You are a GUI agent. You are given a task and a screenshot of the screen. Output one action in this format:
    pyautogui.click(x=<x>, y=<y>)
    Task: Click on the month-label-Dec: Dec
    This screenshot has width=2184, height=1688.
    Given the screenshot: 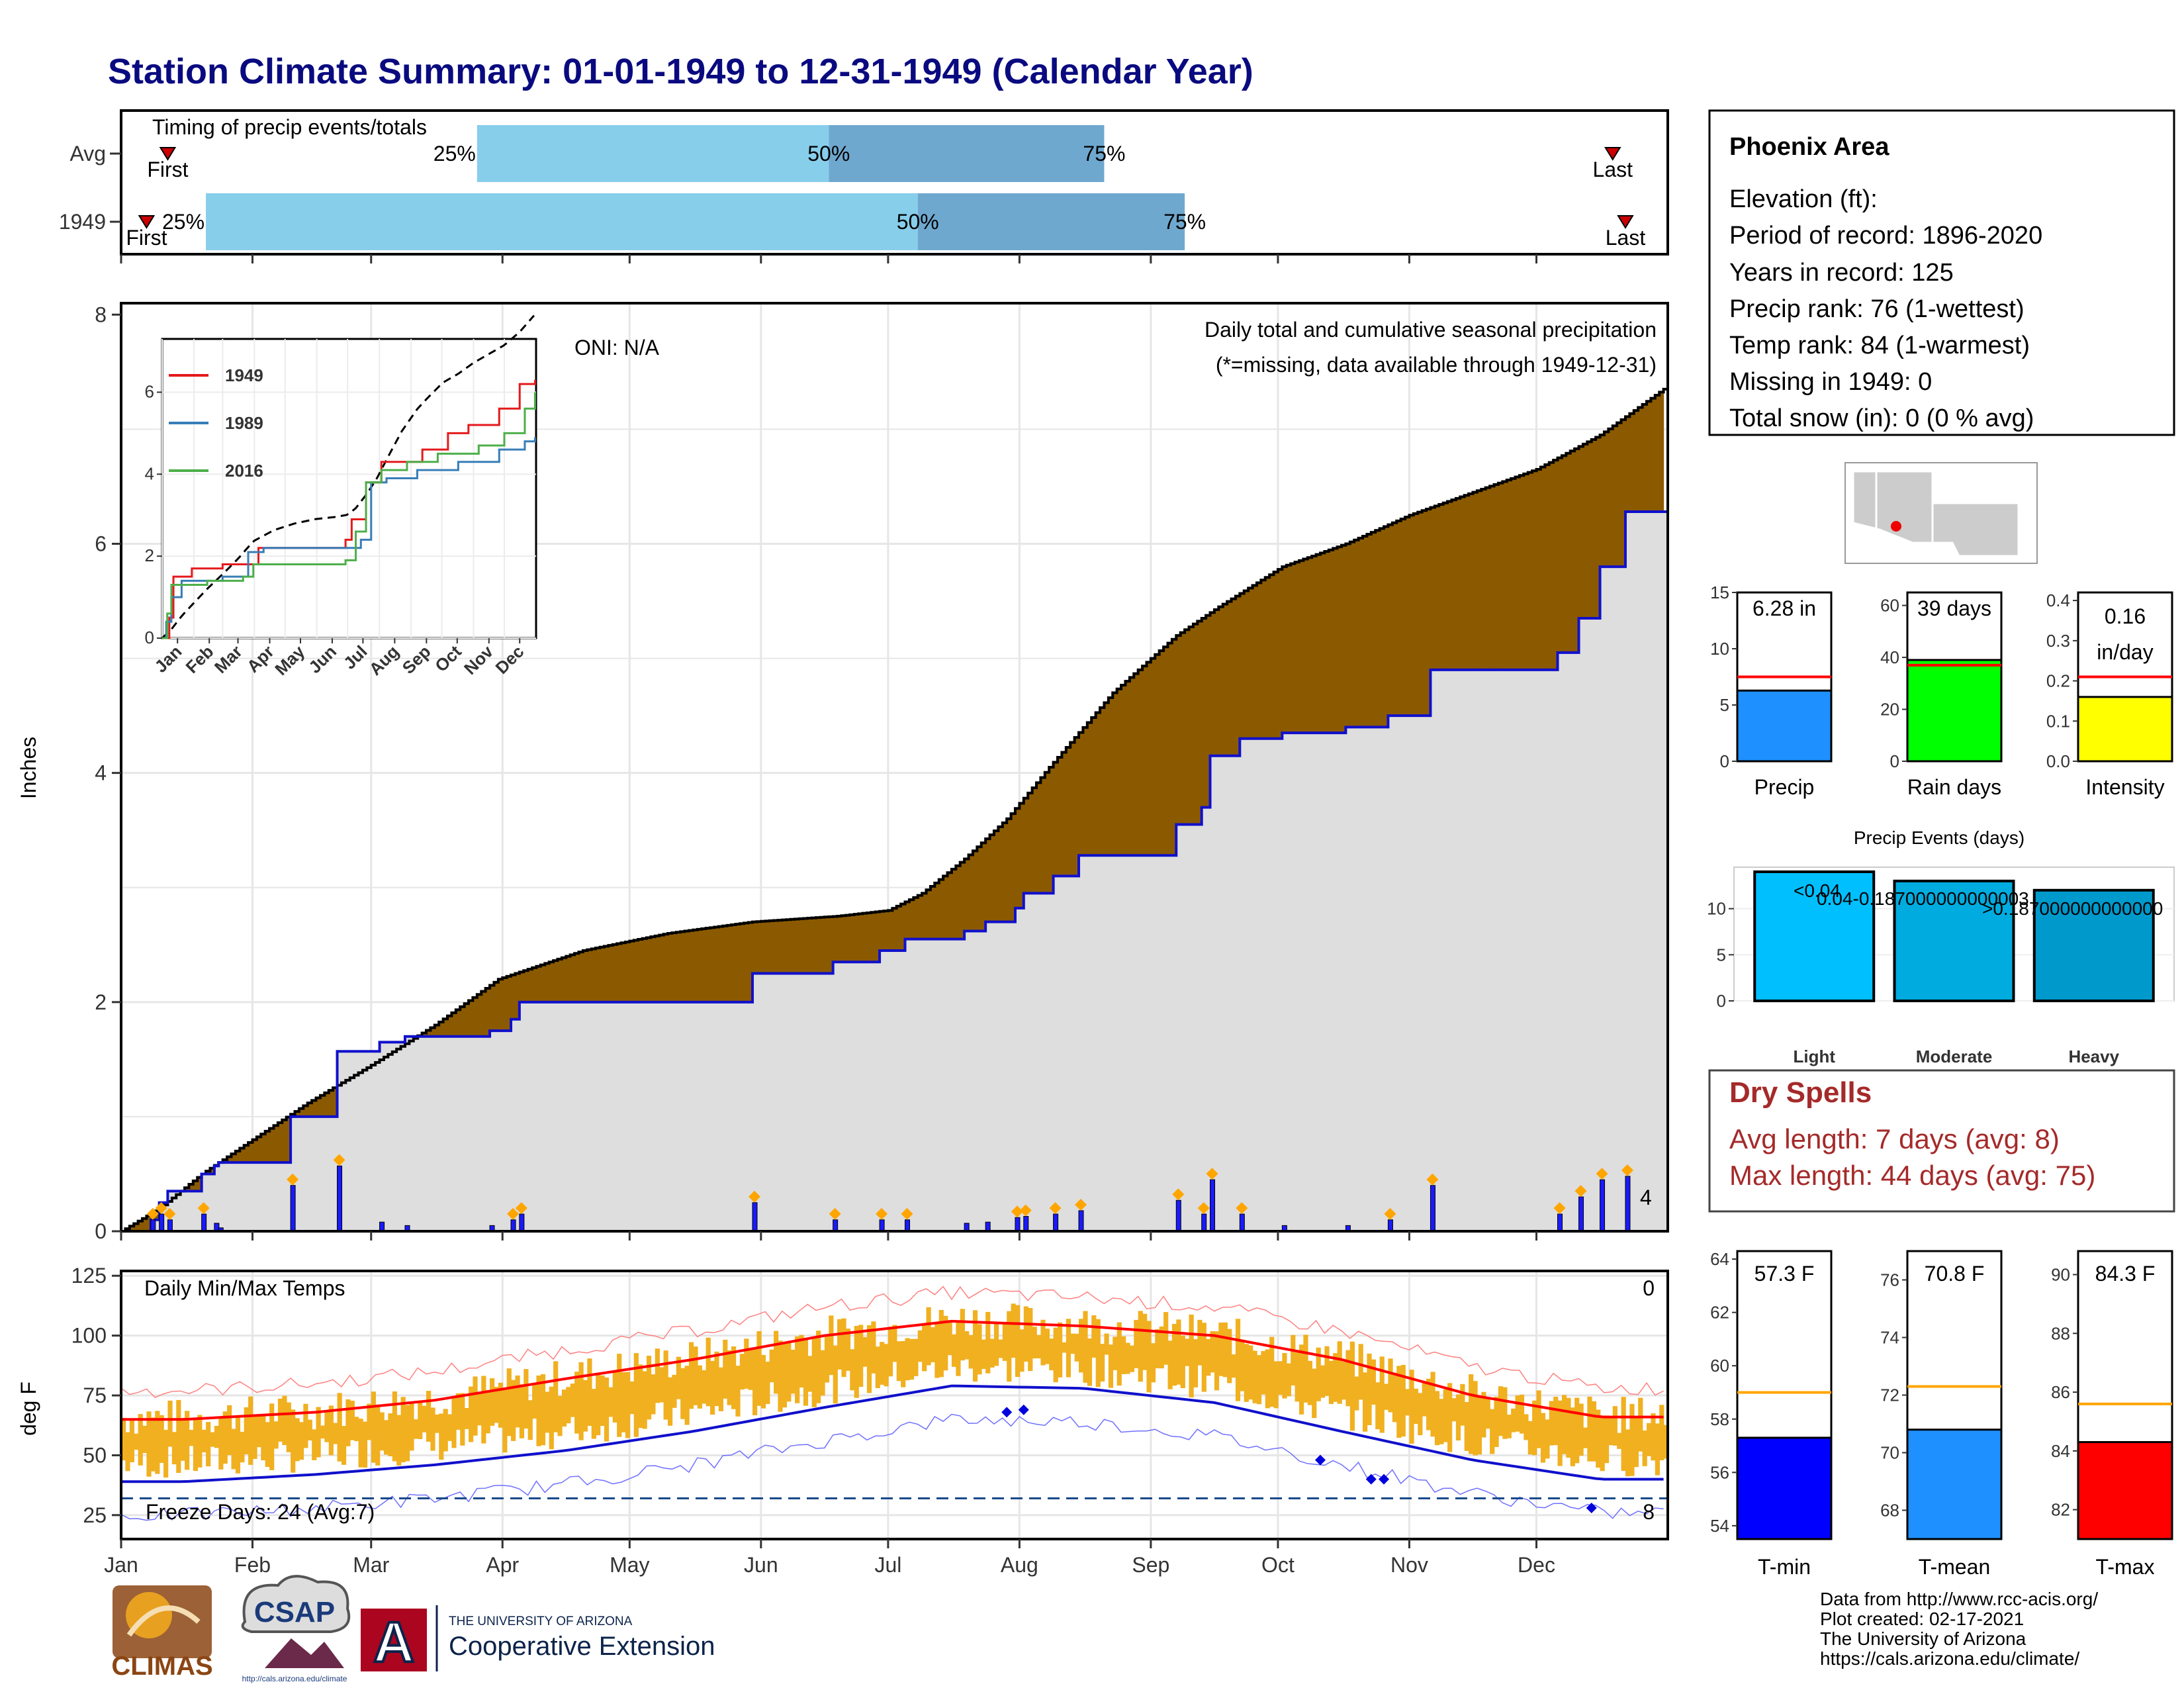 What is the action you would take?
    pyautogui.click(x=1536, y=1565)
    